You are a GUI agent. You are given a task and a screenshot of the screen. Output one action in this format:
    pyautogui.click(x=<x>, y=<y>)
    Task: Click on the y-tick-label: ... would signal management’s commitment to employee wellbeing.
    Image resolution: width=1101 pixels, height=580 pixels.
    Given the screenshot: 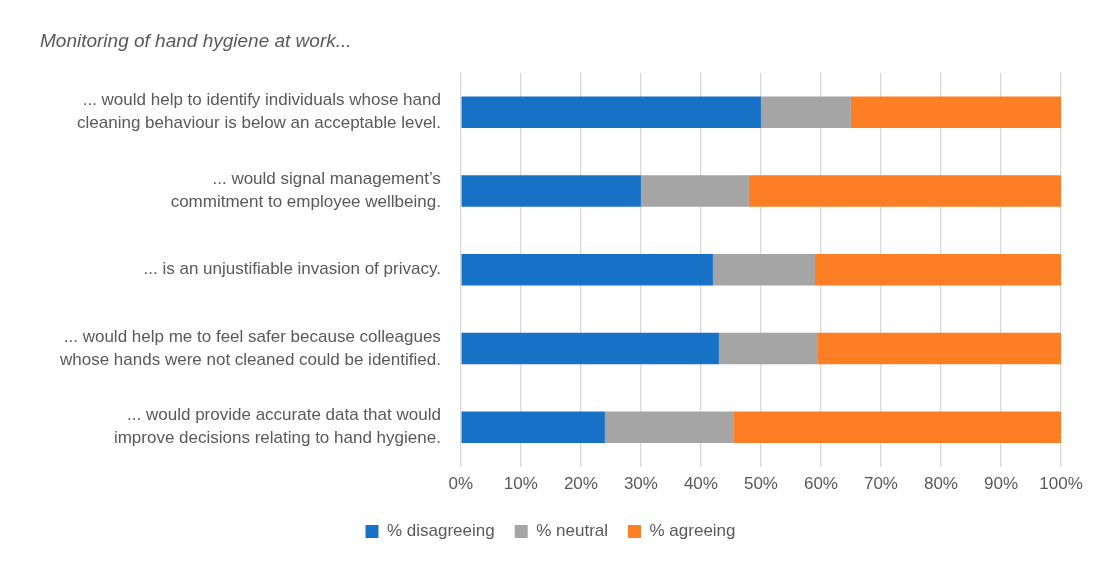 What is the action you would take?
    pyautogui.click(x=305, y=190)
    